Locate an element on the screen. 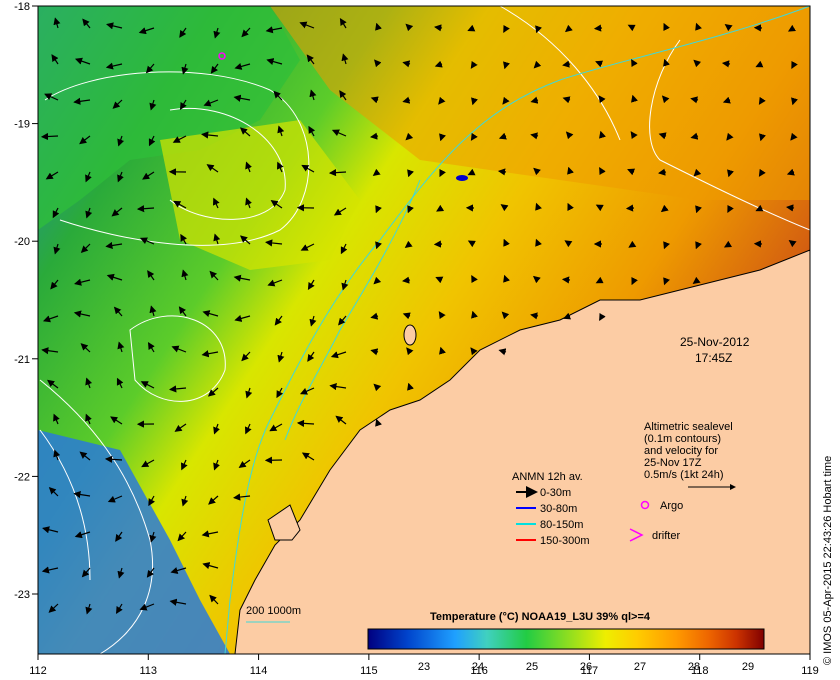 The height and width of the screenshot is (680, 840). argo-float-marker is located at coordinates (222, 56).